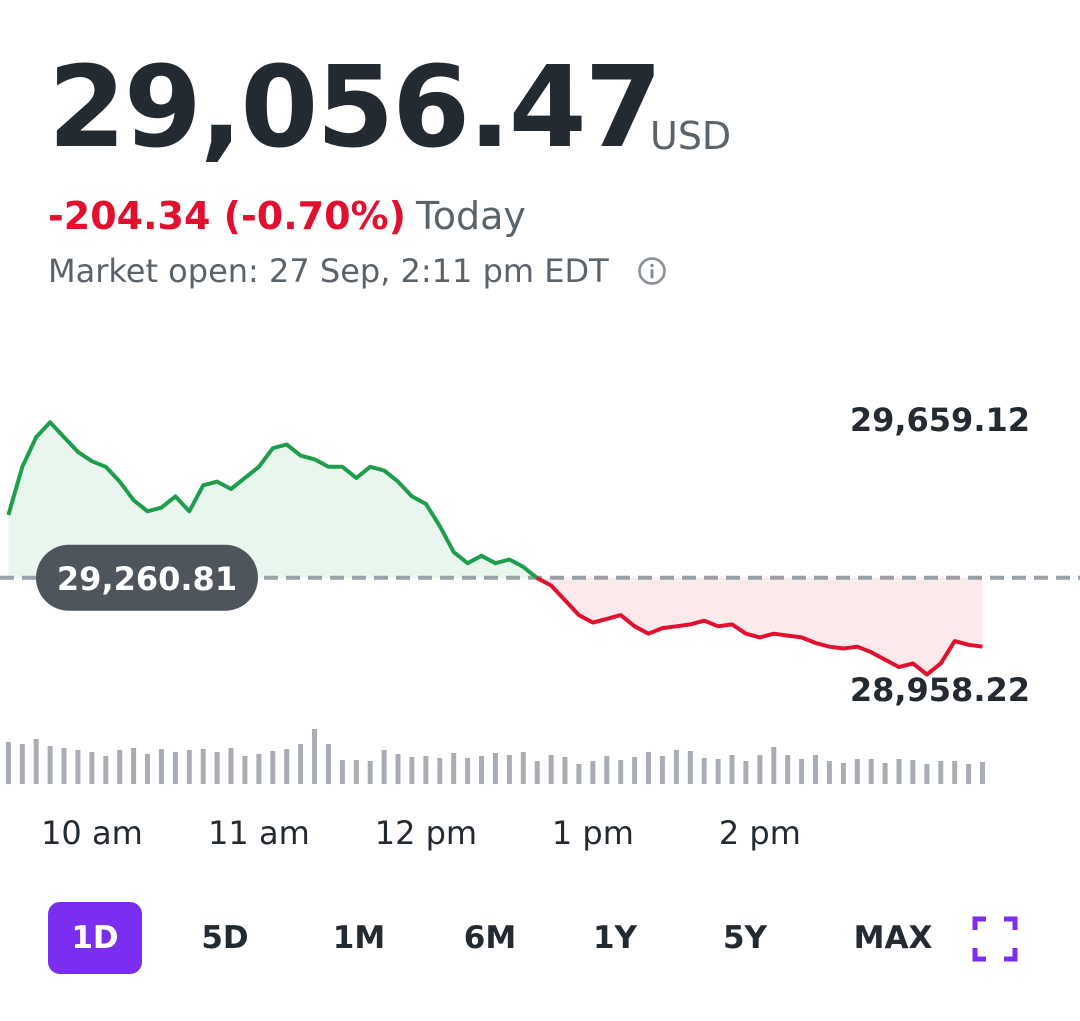 Image resolution: width=1080 pixels, height=1021 pixels. I want to click on range-button-1d: 1D, so click(95, 938).